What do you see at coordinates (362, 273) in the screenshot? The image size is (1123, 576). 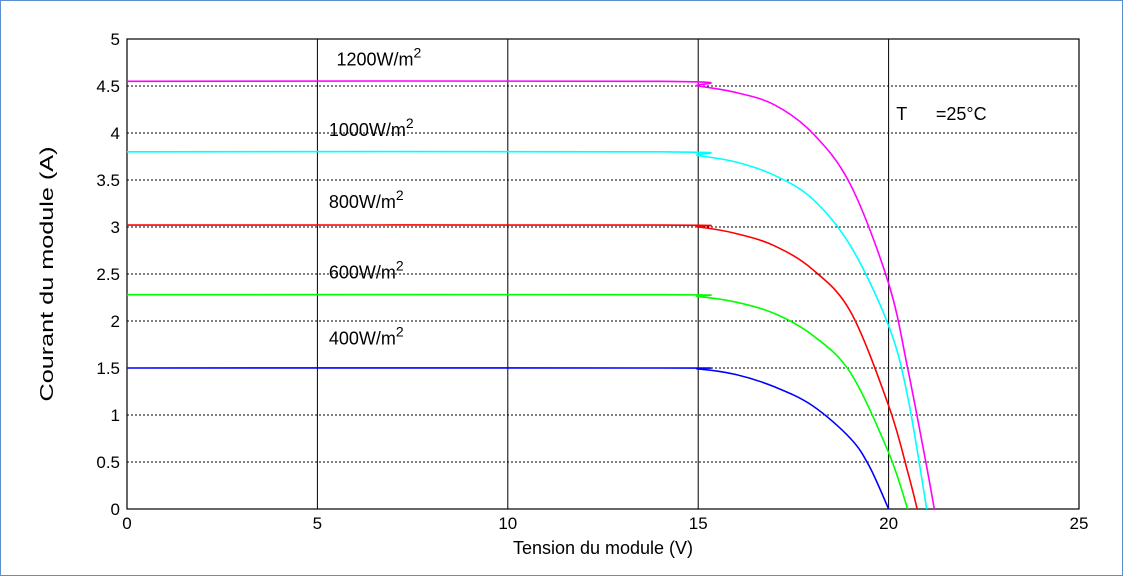 I see `series-label-text: 600W/m` at bounding box center [362, 273].